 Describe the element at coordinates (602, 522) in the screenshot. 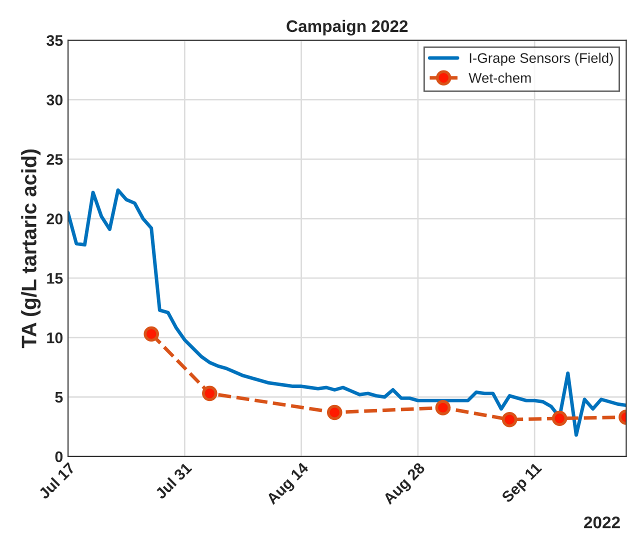

I see `text: 2022` at that location.